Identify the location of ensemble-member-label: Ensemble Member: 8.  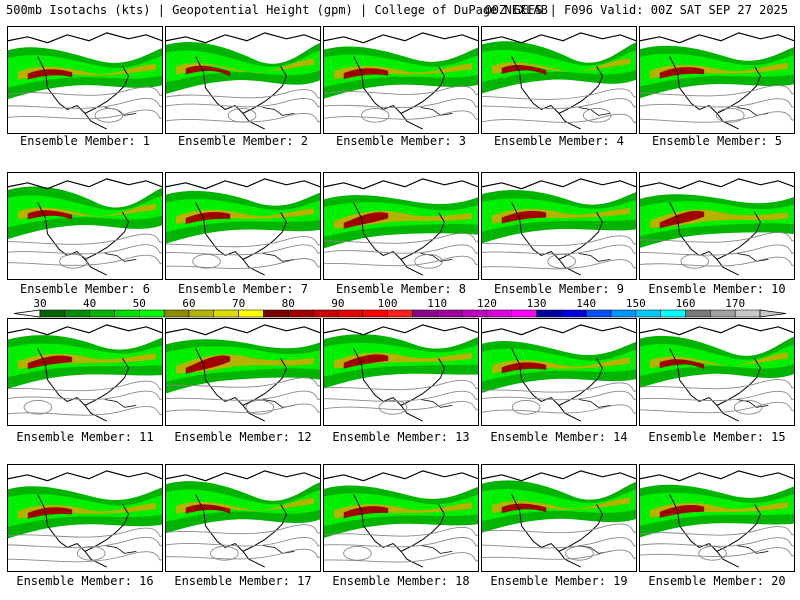
(401, 289).